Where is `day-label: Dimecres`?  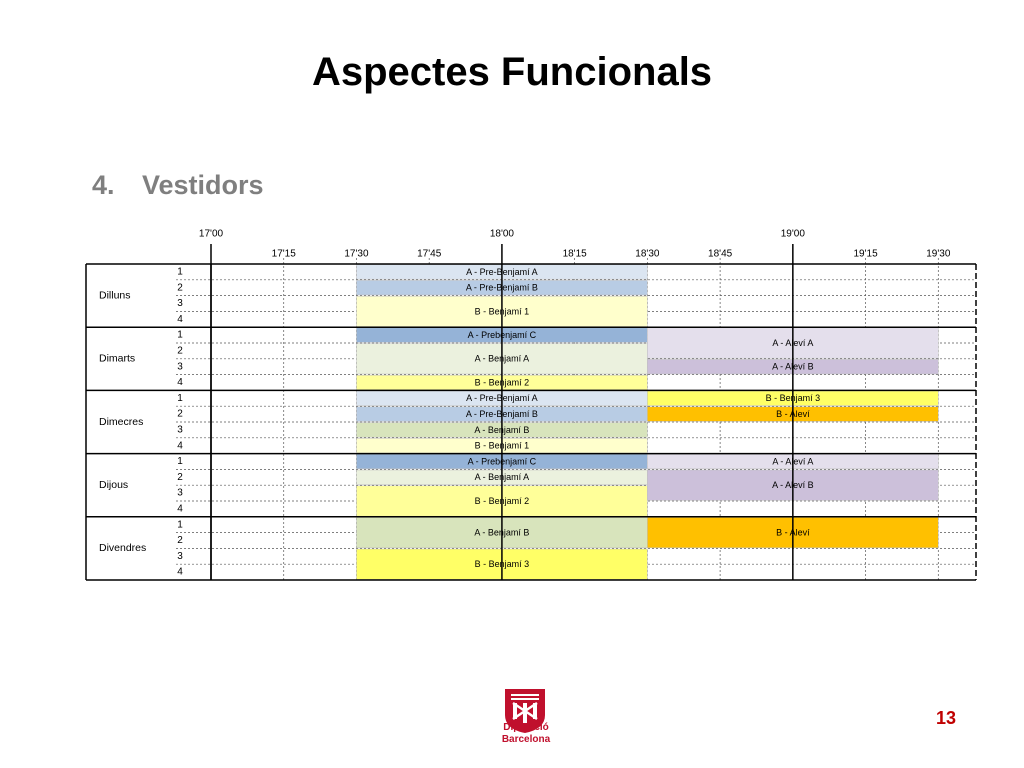 day-label: Dimecres is located at coordinates (121, 422).